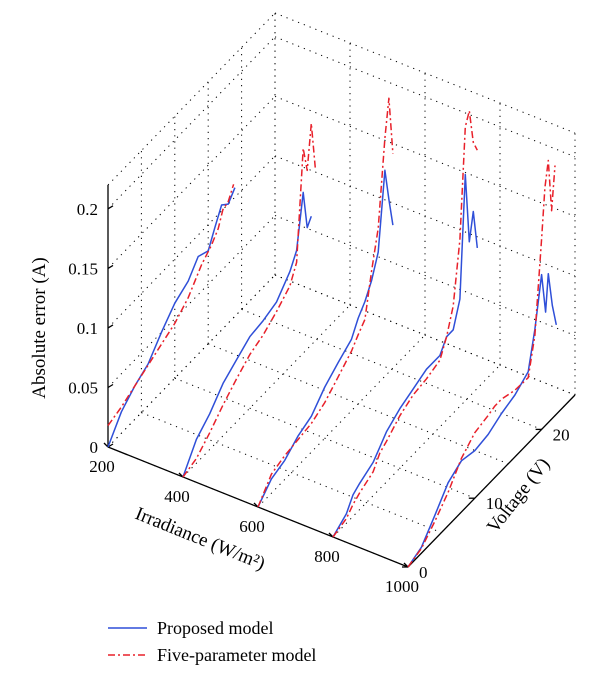 This screenshot has width=600, height=689. What do you see at coordinates (102, 466) in the screenshot?
I see `x-tick-label: 200` at bounding box center [102, 466].